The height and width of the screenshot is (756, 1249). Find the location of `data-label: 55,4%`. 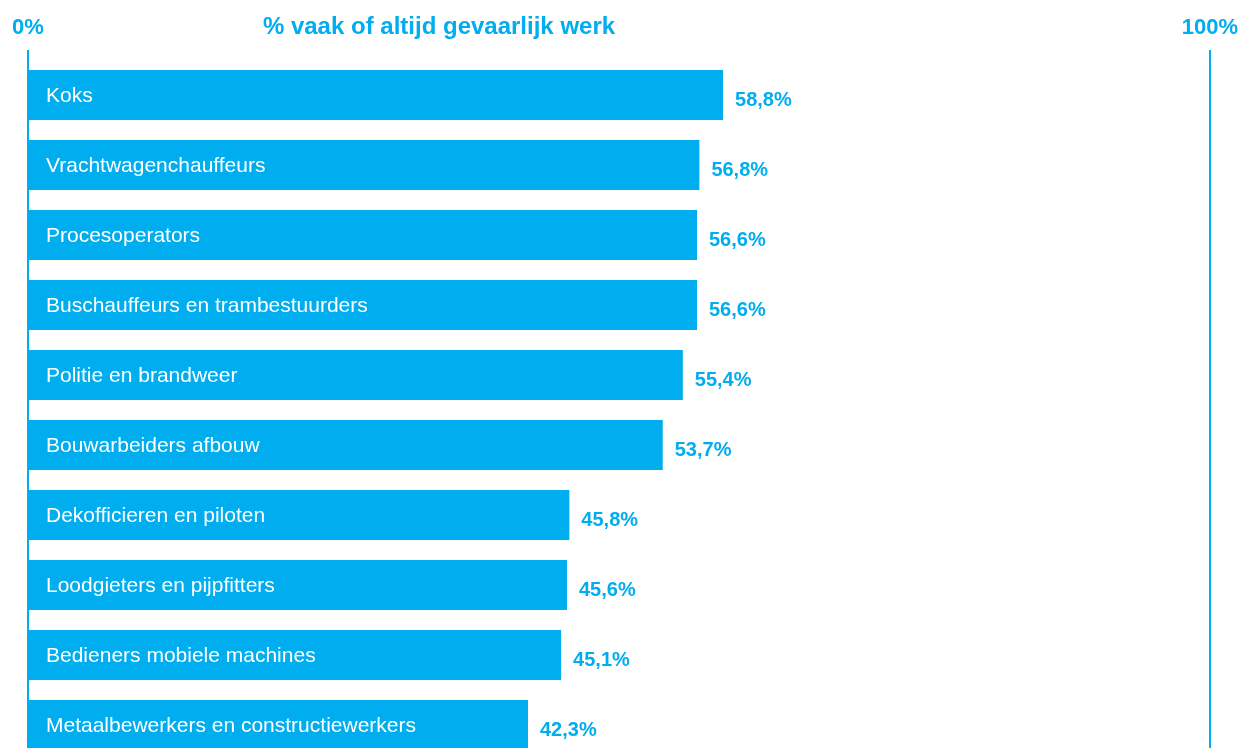

data-label: 55,4% is located at coordinates (723, 379).